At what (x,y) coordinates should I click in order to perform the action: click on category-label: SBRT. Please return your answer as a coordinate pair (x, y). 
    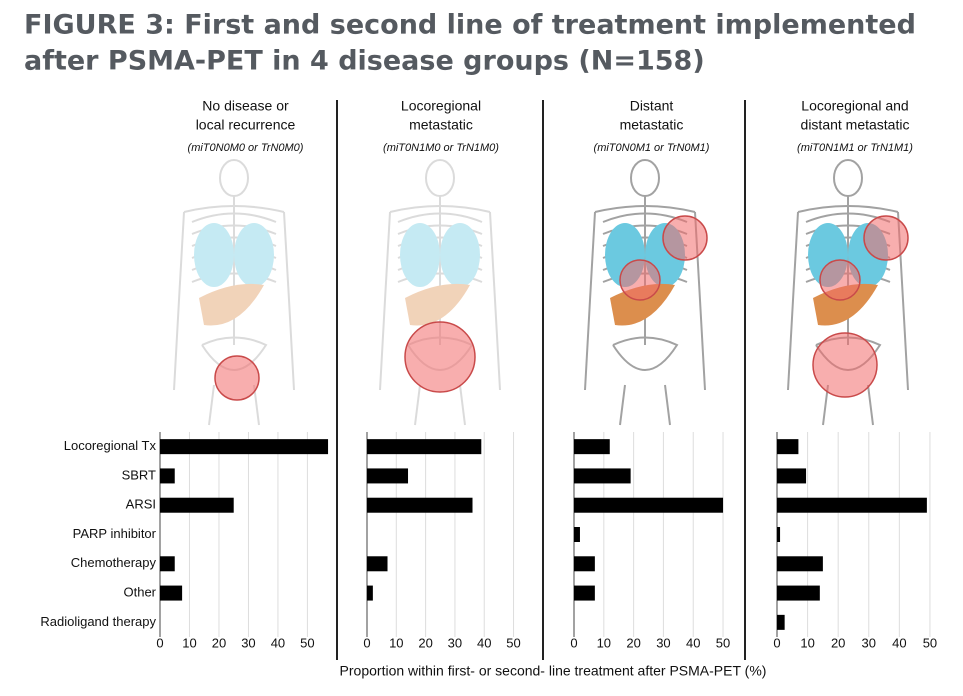
    Looking at the image, I should click on (139, 474).